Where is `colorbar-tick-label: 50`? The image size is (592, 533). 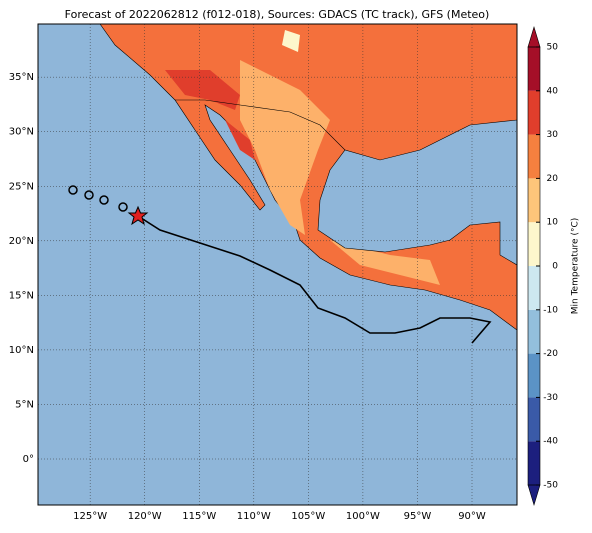 colorbar-tick-label: 50 is located at coordinates (553, 48).